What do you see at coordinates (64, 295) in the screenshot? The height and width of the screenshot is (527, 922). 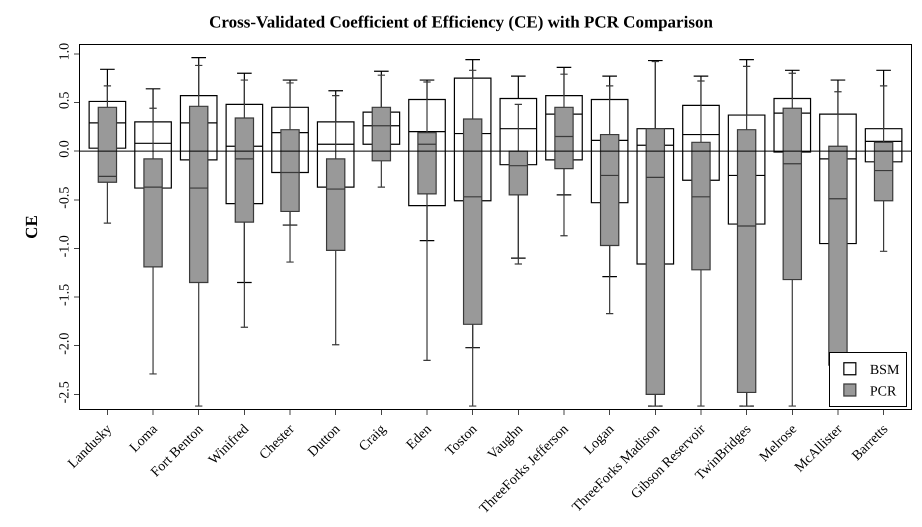 I see `y-tick-label: -1.5` at bounding box center [64, 295].